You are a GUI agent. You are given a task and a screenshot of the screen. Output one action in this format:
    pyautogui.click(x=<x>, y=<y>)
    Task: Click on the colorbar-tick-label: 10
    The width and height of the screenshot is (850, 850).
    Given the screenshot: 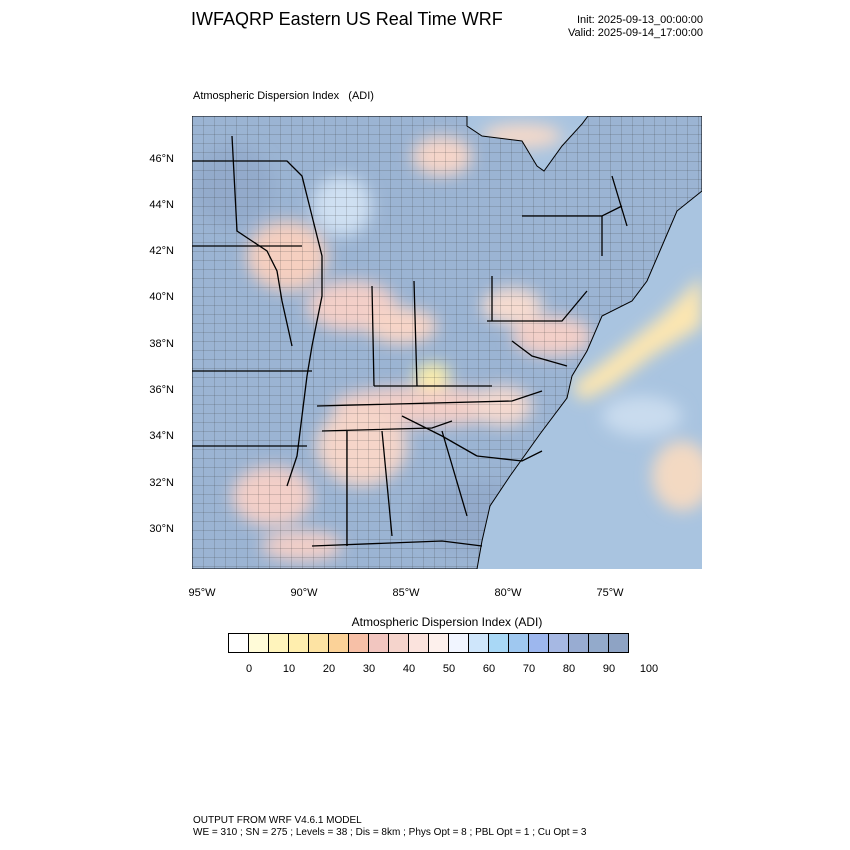 What is the action you would take?
    pyautogui.click(x=289, y=669)
    